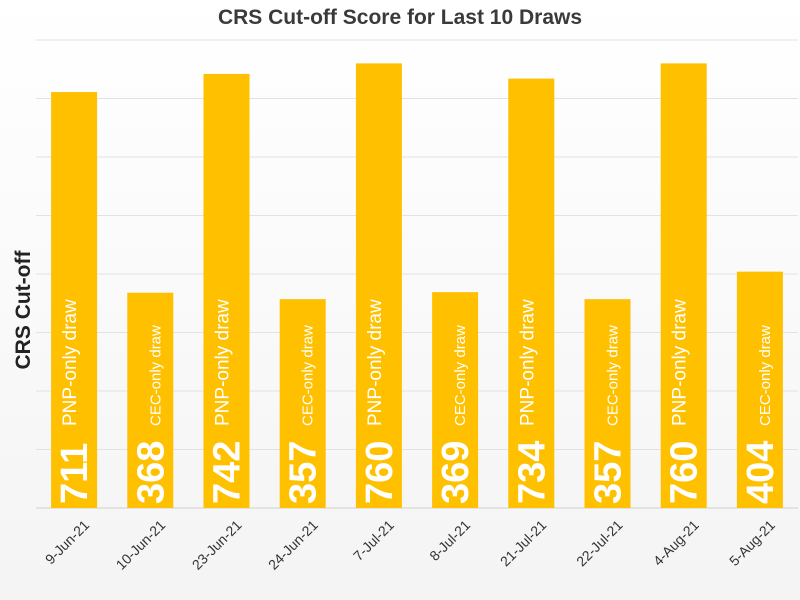 Image resolution: width=800 pixels, height=600 pixels. I want to click on x-tick-label: 7-Jul-21, so click(373, 540).